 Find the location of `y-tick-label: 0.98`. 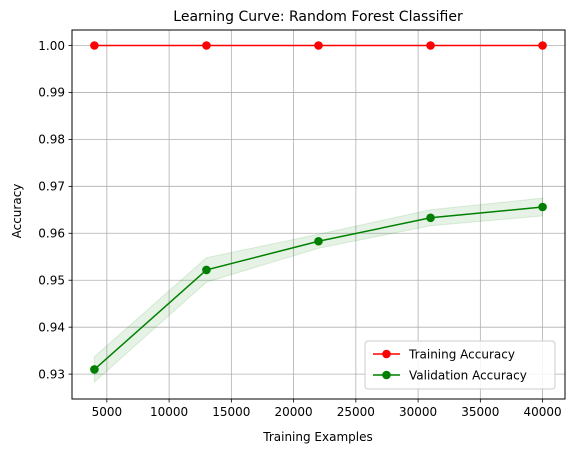

y-tick-label: 0.98 is located at coordinates (51, 140).